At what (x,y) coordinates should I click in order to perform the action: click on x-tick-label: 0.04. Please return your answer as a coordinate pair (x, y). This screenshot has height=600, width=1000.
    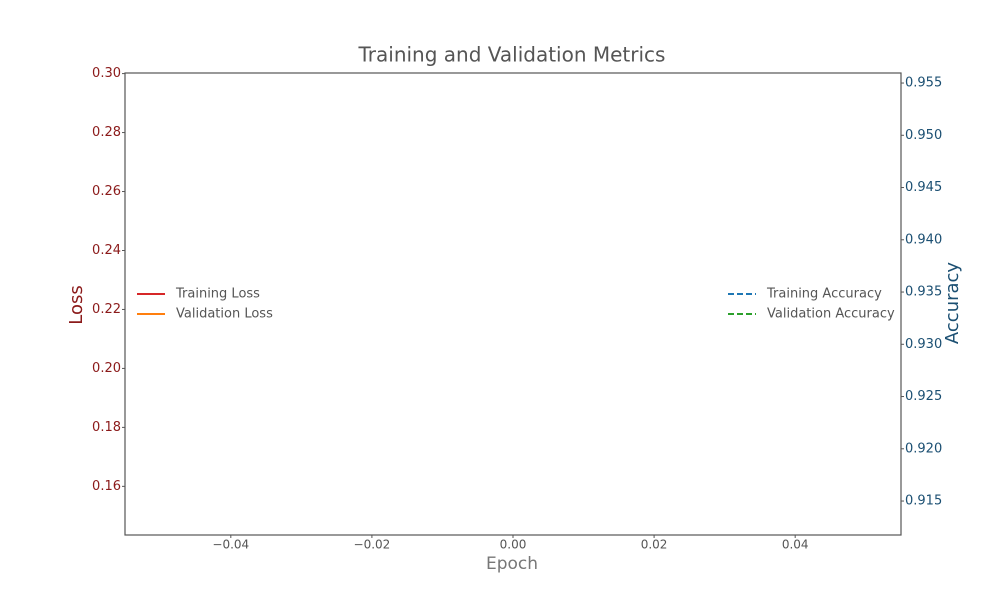
    Looking at the image, I should click on (795, 545).